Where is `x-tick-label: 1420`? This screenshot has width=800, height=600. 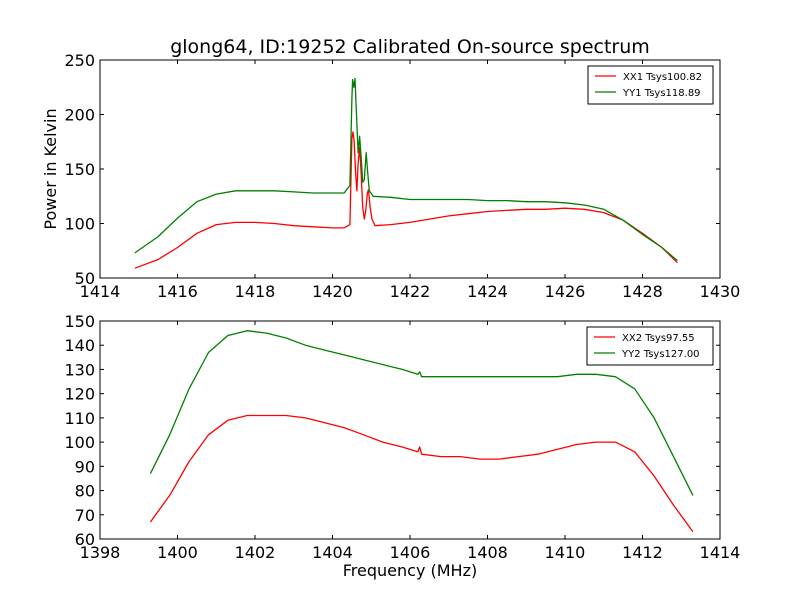 x-tick-label: 1420 is located at coordinates (332, 291).